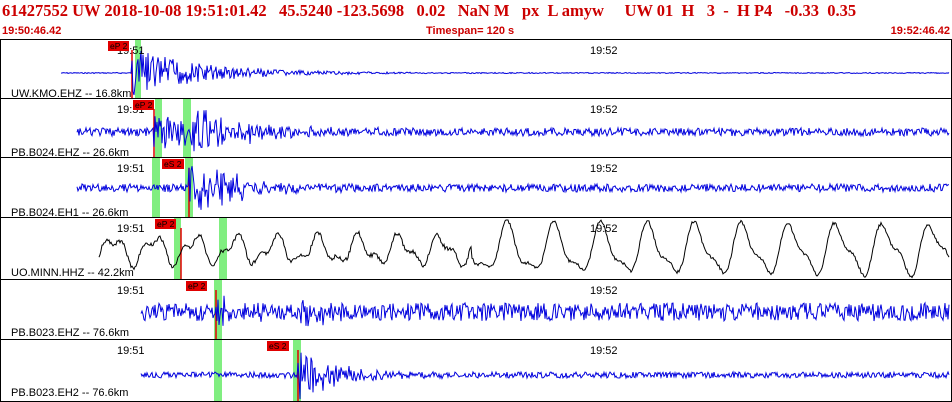 Image resolution: width=952 pixels, height=402 pixels. Describe the element at coordinates (70, 212) in the screenshot. I see `station-label: PB.B024.EH1 -- 26.6km` at that location.